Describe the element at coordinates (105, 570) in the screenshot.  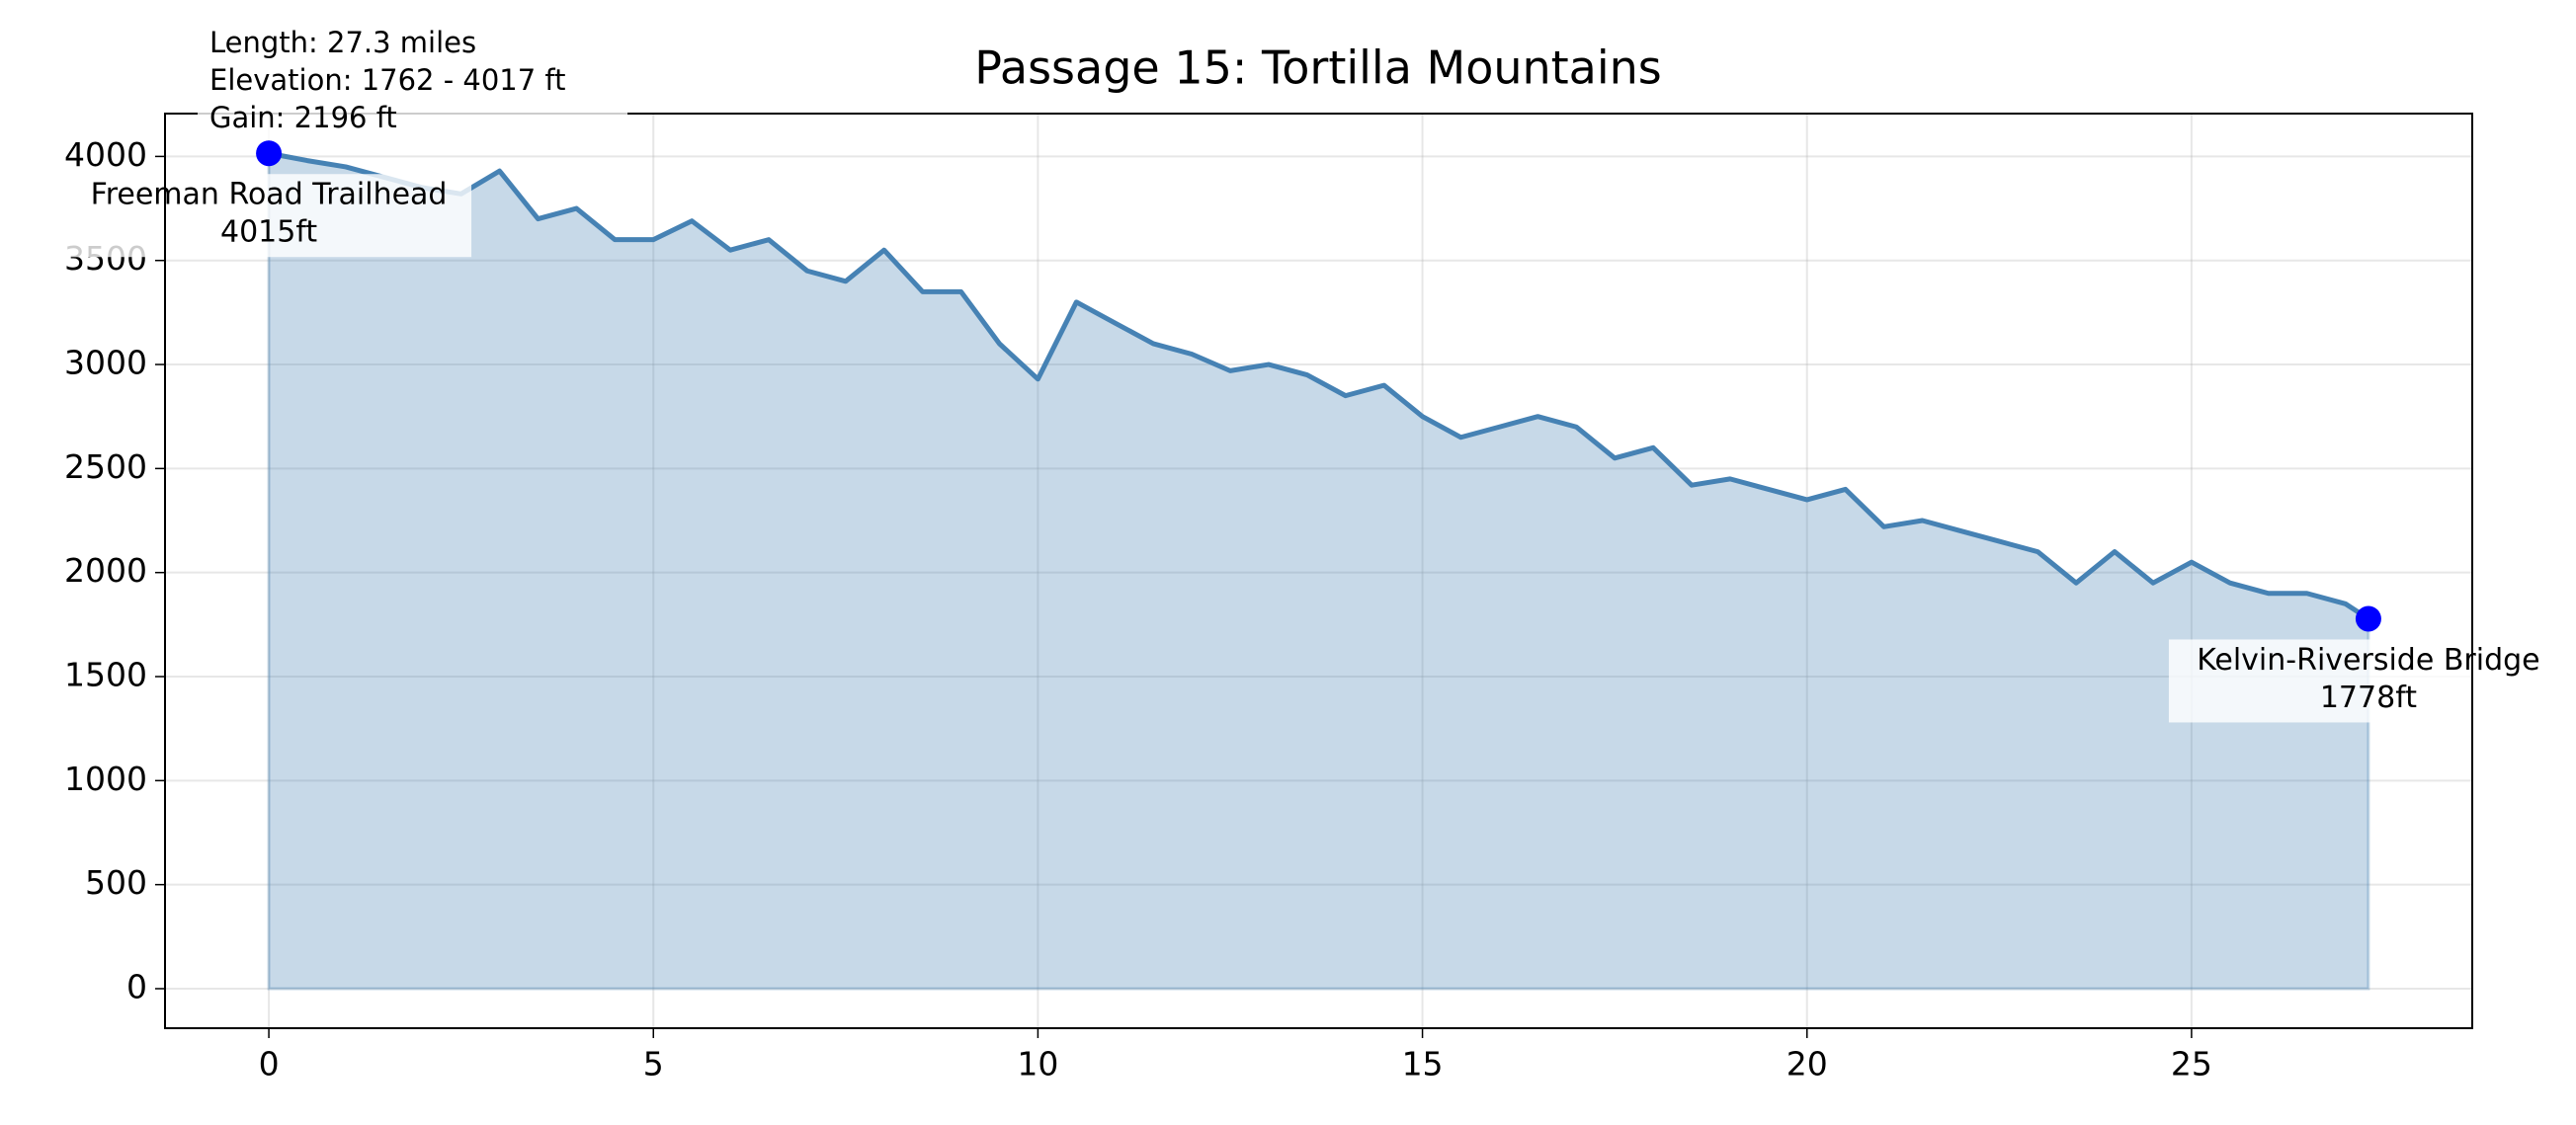
I see `y-tick-label: 2000` at that location.